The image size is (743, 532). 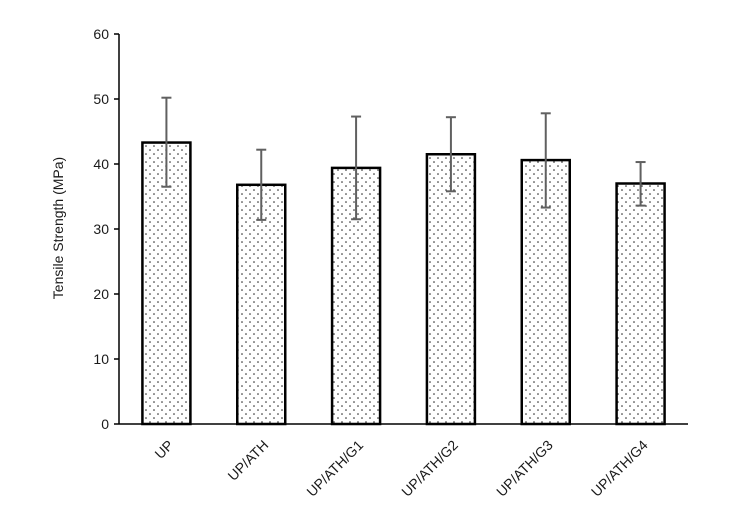 What do you see at coordinates (261, 304) in the screenshot?
I see `bar-up-ath` at bounding box center [261, 304].